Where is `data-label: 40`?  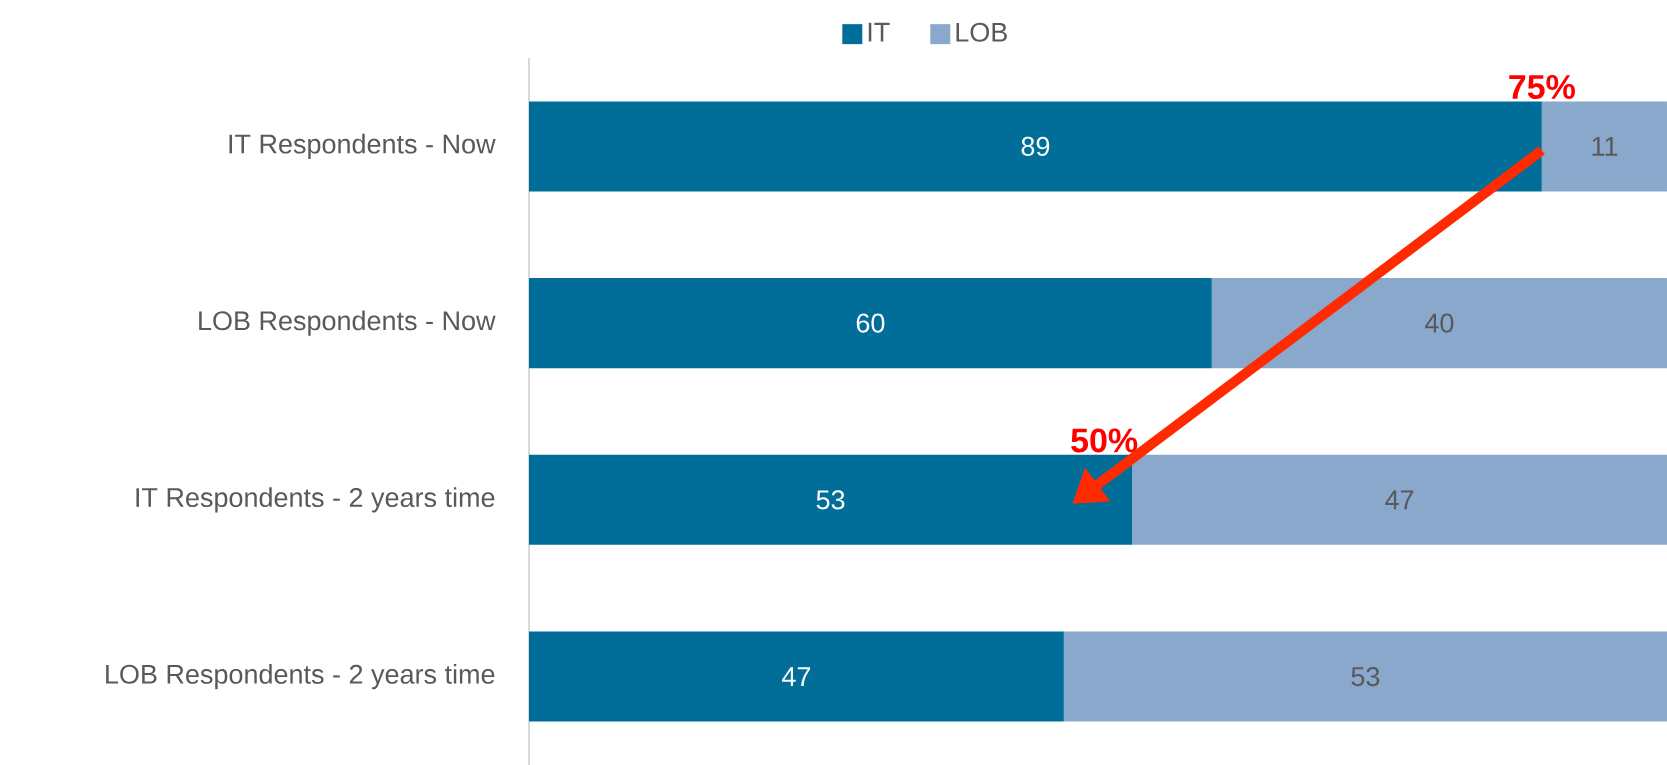 data-label: 40 is located at coordinates (1439, 323).